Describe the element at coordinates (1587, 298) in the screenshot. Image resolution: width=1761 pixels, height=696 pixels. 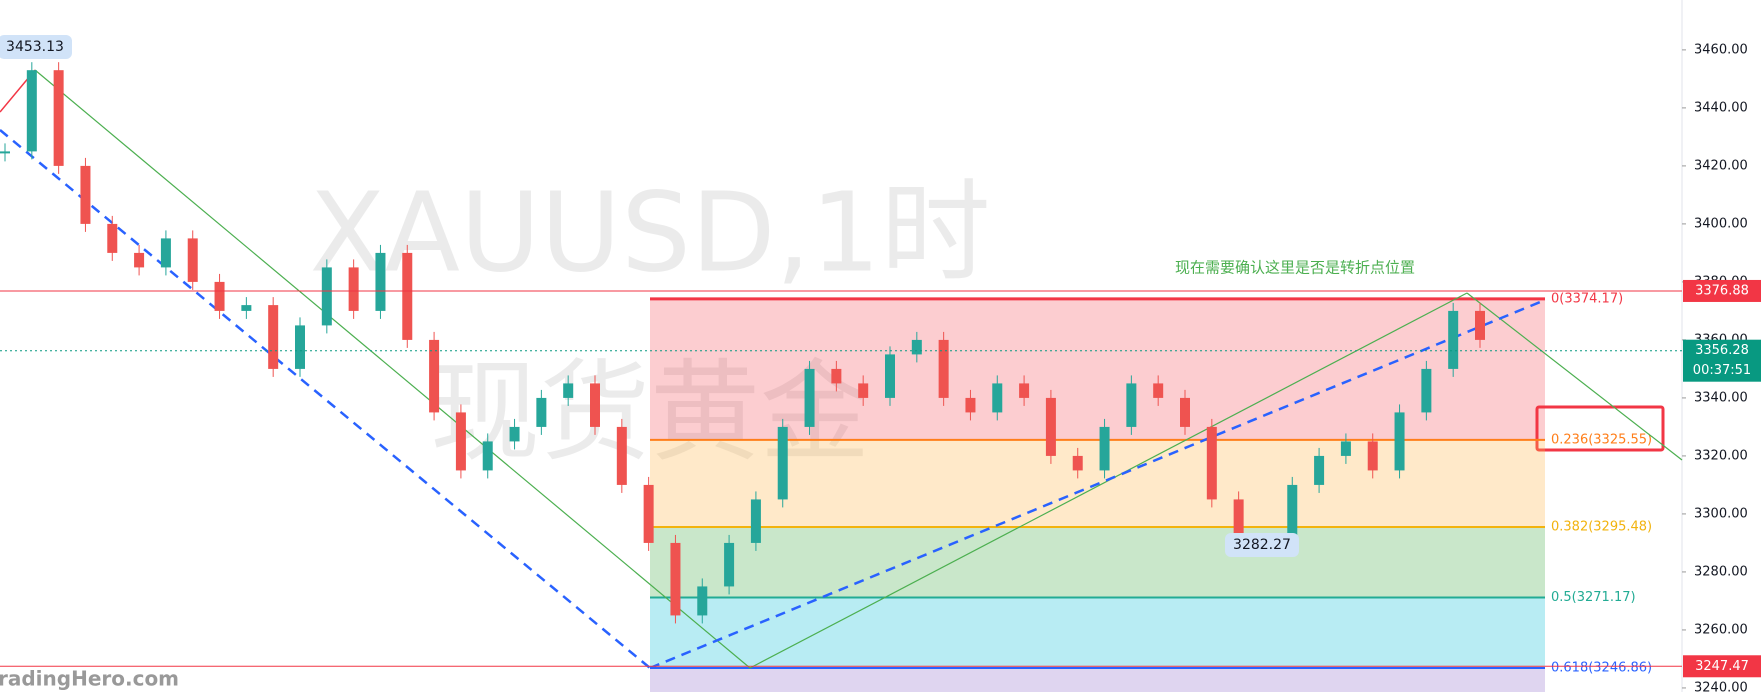
I see `fib-label: 0(3374.17)` at that location.